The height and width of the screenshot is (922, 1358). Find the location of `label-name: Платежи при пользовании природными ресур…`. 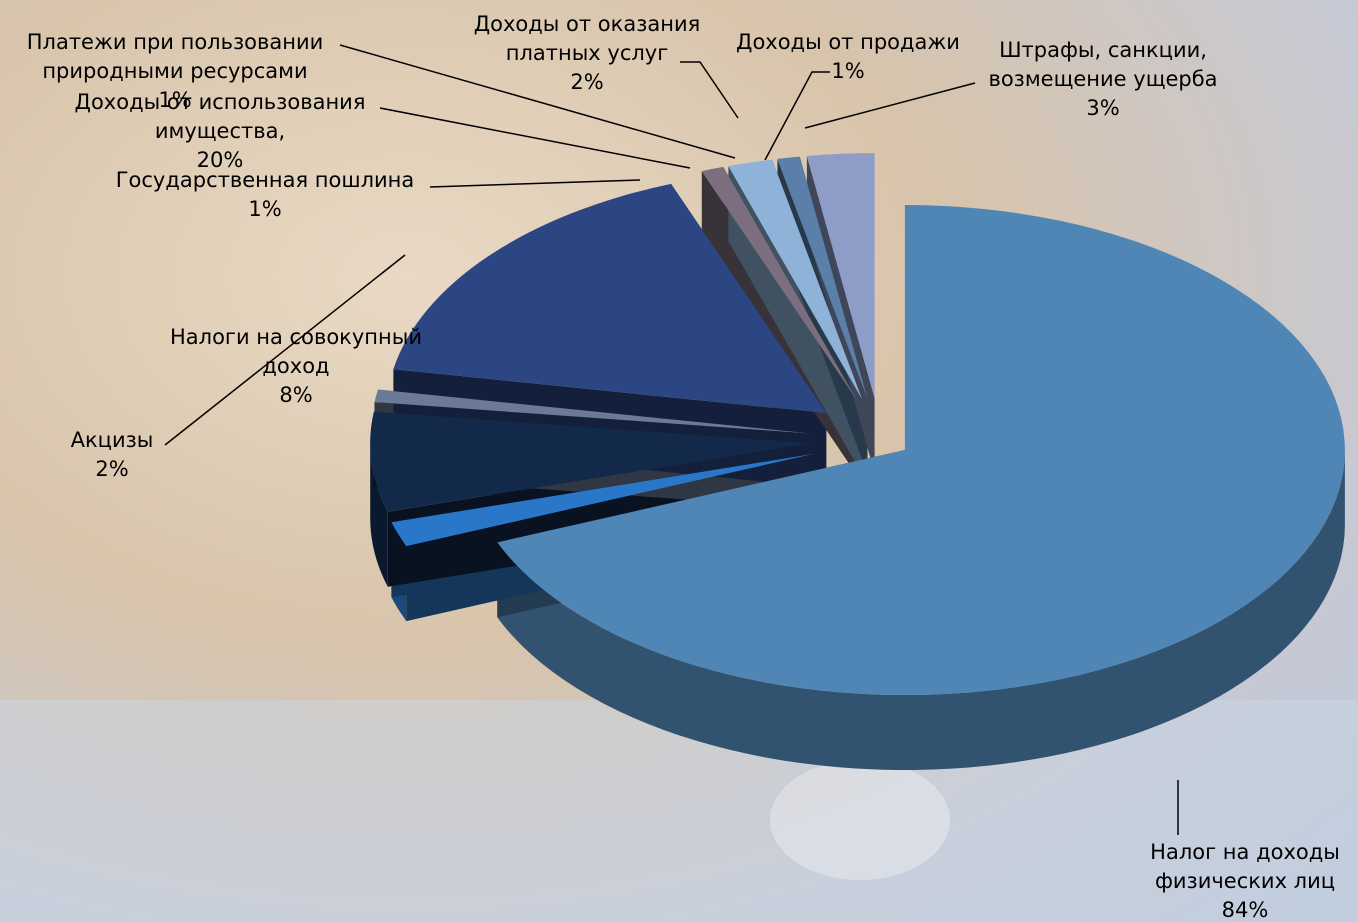

label-name: Платежи при пользовании природными ресур… is located at coordinates (175, 56).